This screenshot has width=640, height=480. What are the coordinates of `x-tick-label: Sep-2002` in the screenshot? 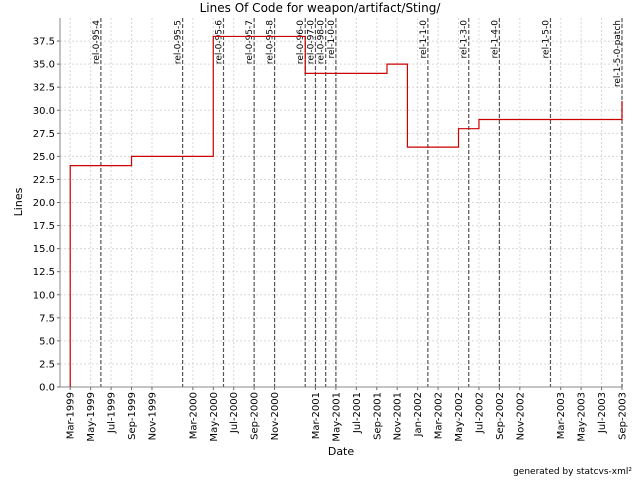 It's located at (500, 416).